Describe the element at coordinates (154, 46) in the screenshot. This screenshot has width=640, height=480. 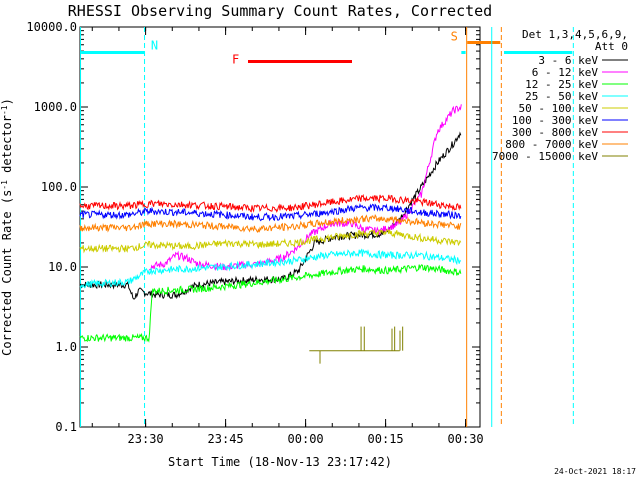
I see `night-flag-label: N` at that location.